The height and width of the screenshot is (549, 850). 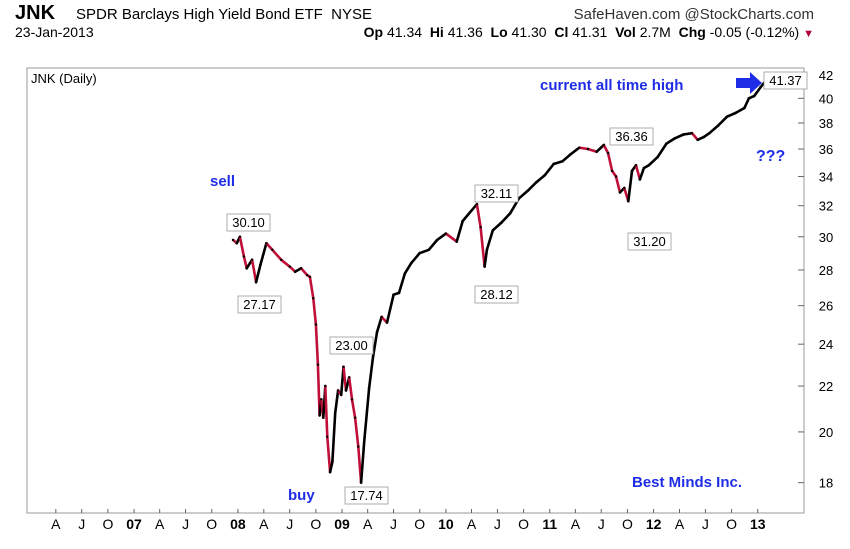 What do you see at coordinates (808, 34) in the screenshot?
I see `down-triangle-icon: ▼` at bounding box center [808, 34].